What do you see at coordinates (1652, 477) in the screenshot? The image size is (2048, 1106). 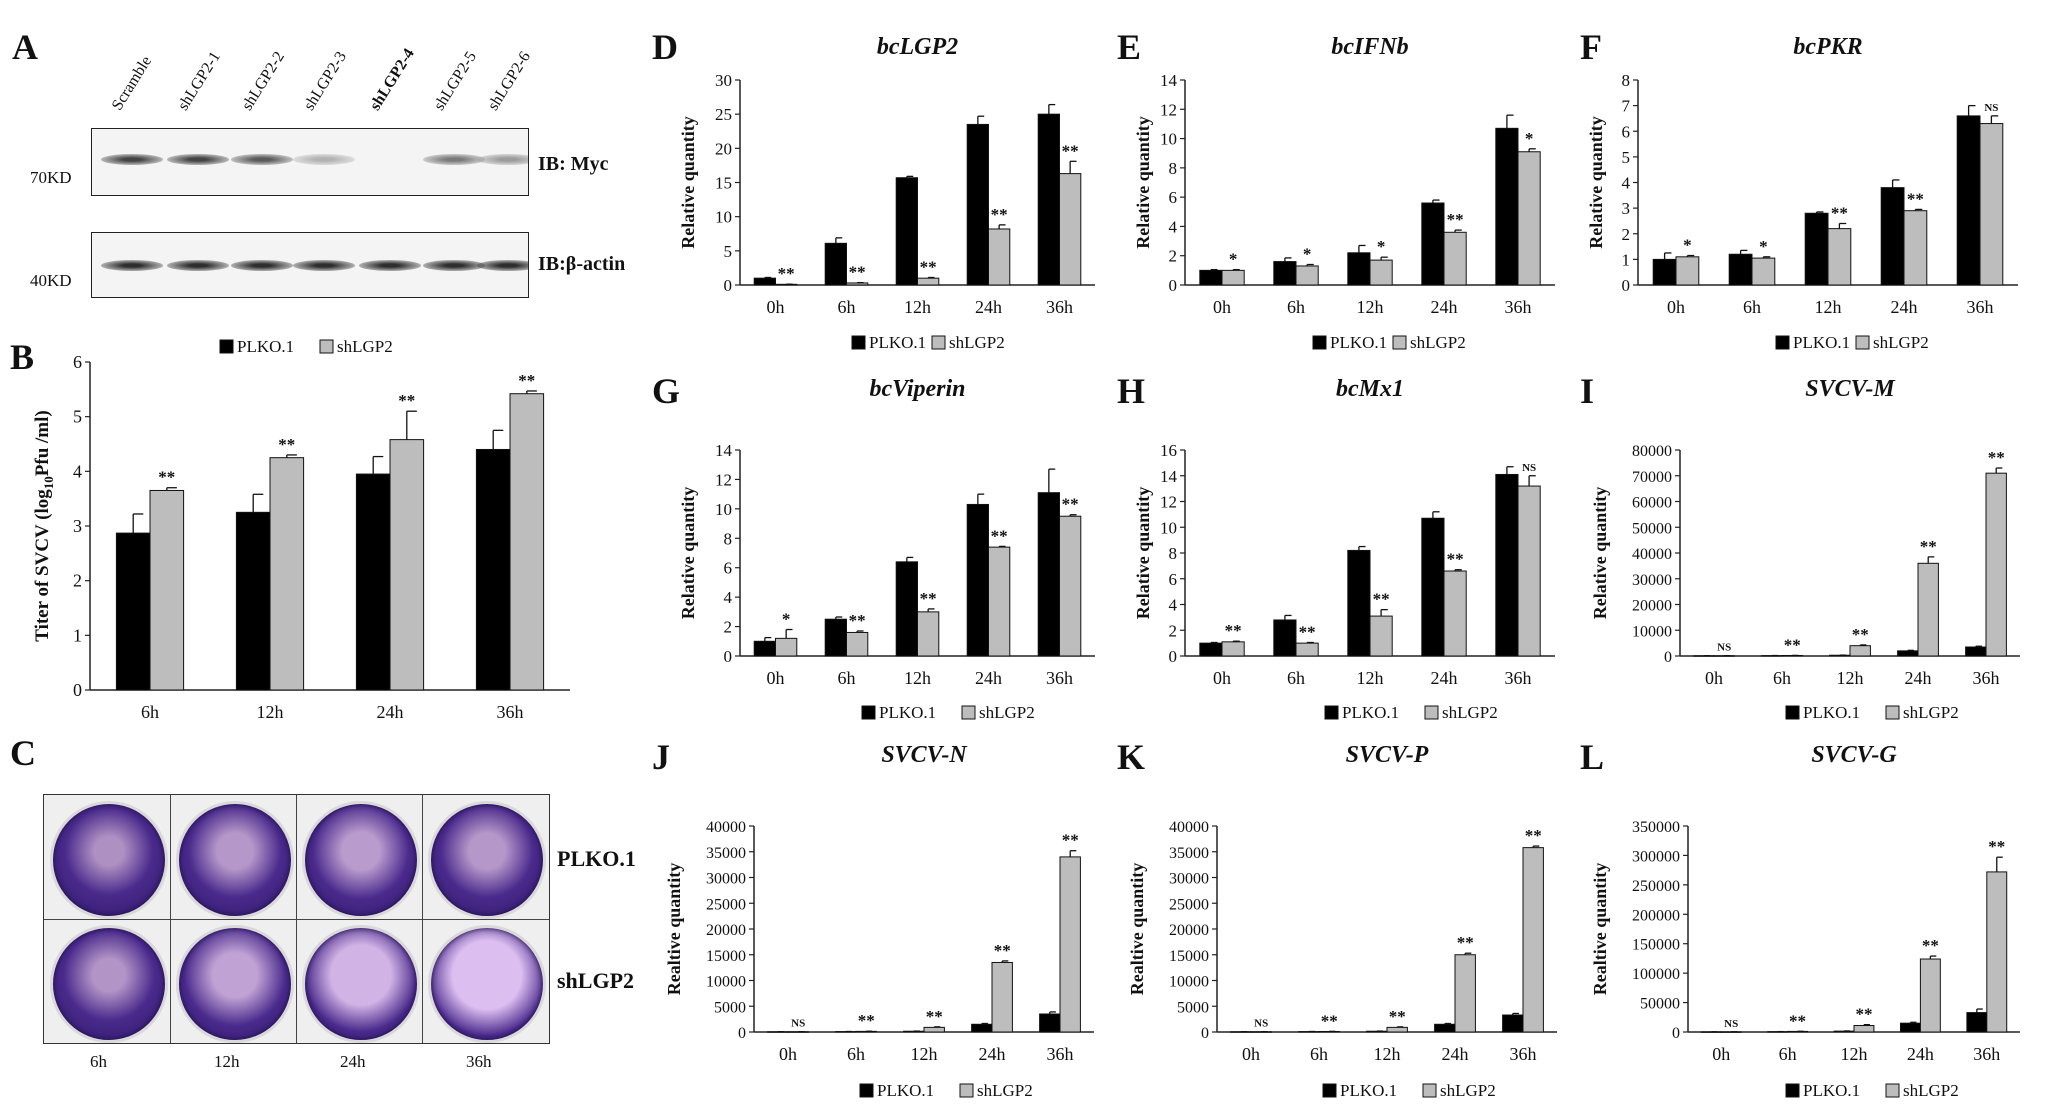 I see `y-tick-label: 70000` at bounding box center [1652, 477].